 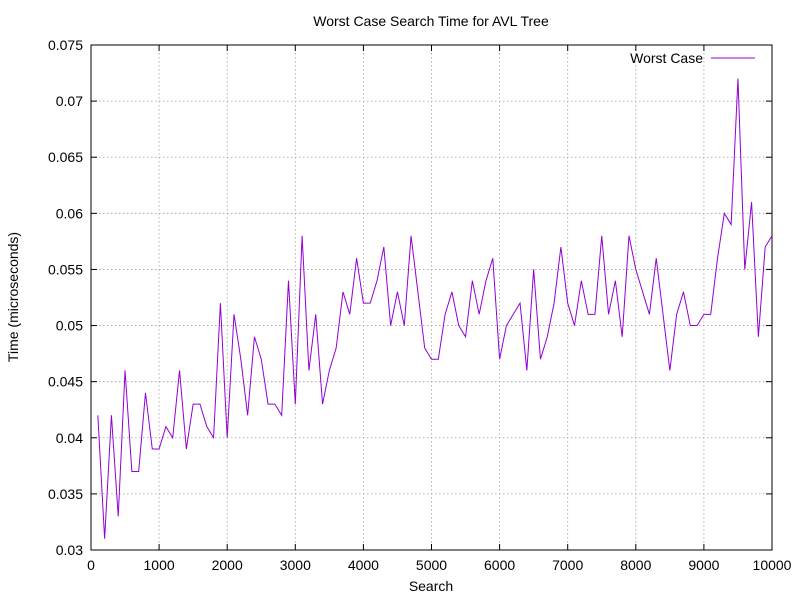 I want to click on x-tick-label: 3000, so click(x=295, y=565).